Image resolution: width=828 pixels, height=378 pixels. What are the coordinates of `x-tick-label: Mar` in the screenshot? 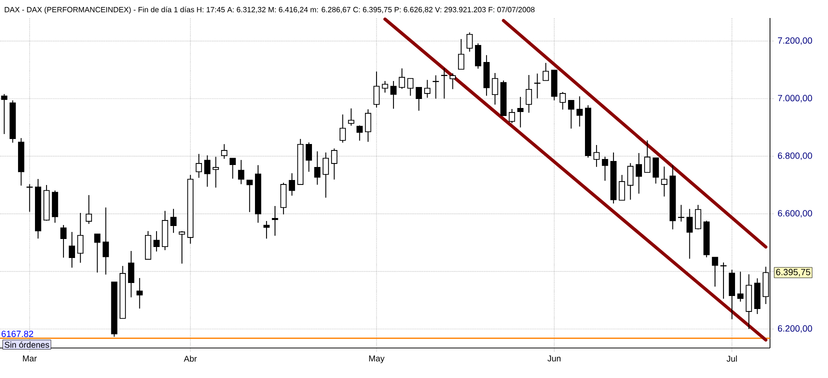 It's located at (30, 359).